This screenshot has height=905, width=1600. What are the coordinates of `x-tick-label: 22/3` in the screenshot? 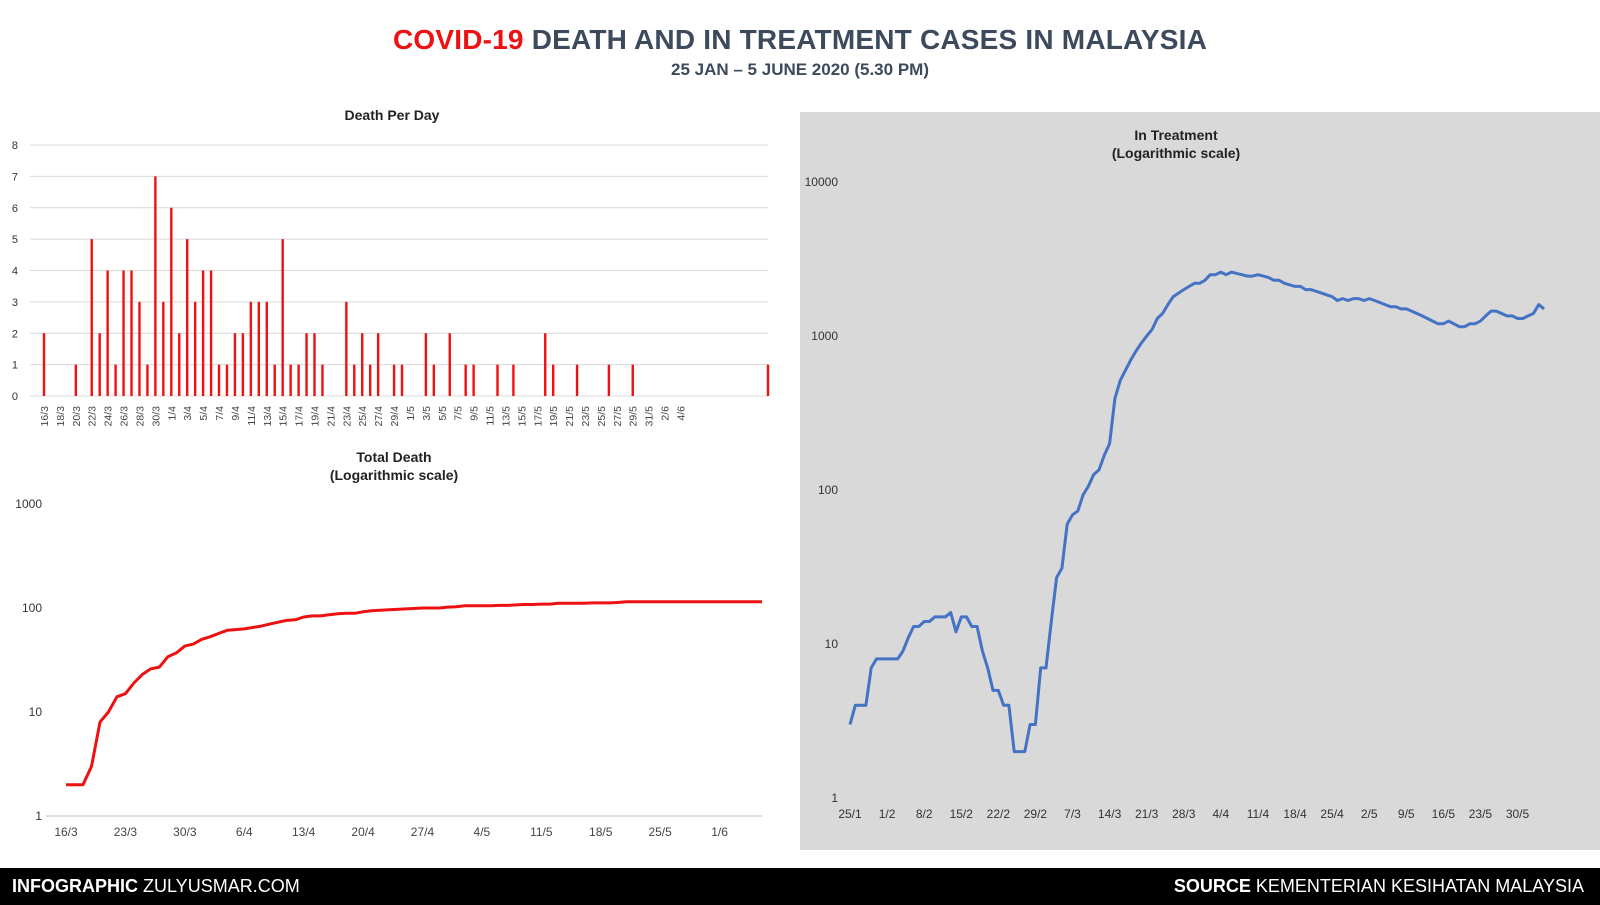 It's located at (93, 416).